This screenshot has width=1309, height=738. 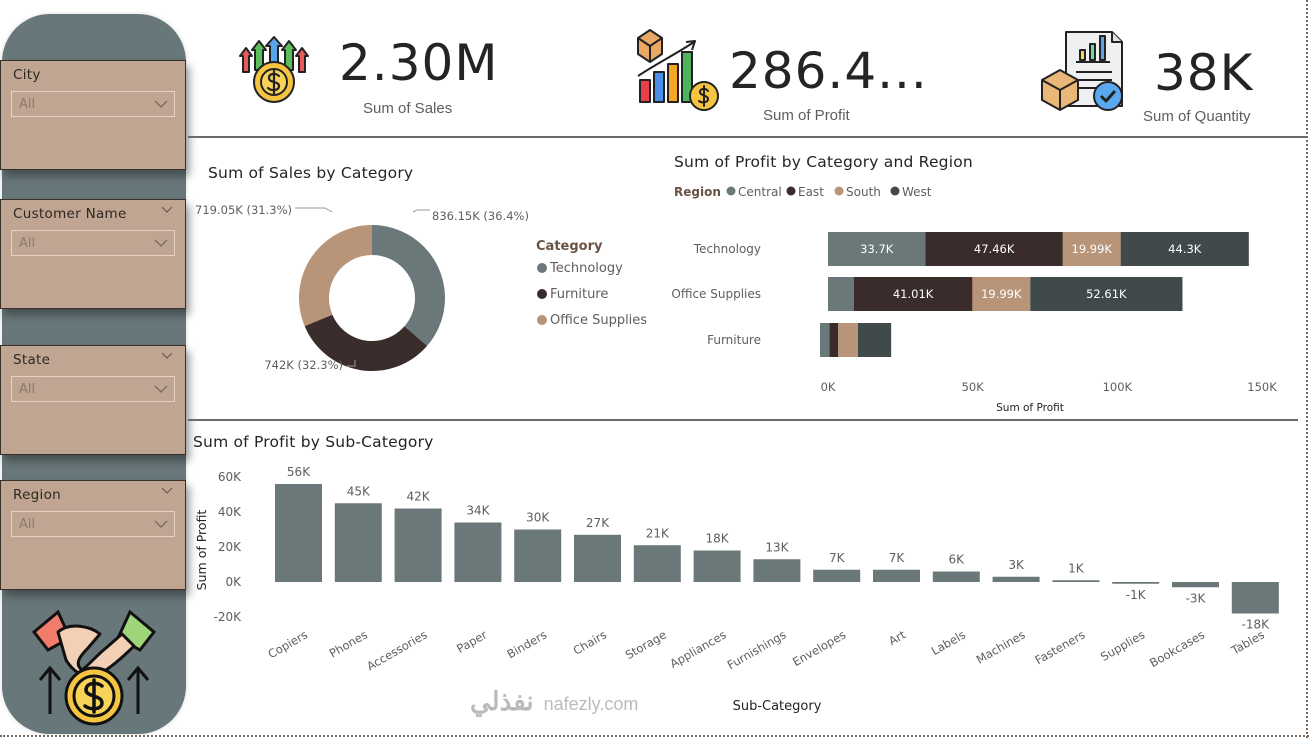 What do you see at coordinates (313, 442) in the screenshot?
I see `column-chart-title: Sum of Profit by Sub-Category` at bounding box center [313, 442].